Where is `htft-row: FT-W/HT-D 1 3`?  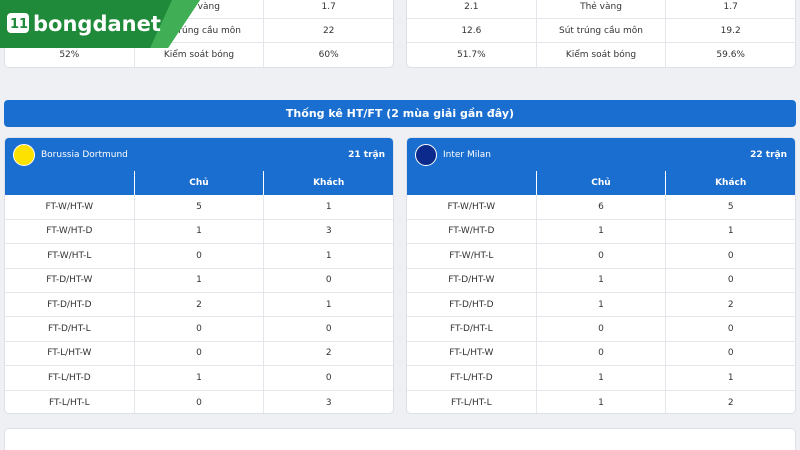
htft-row: FT-W/HT-D 1 3 is located at coordinates (199, 232).